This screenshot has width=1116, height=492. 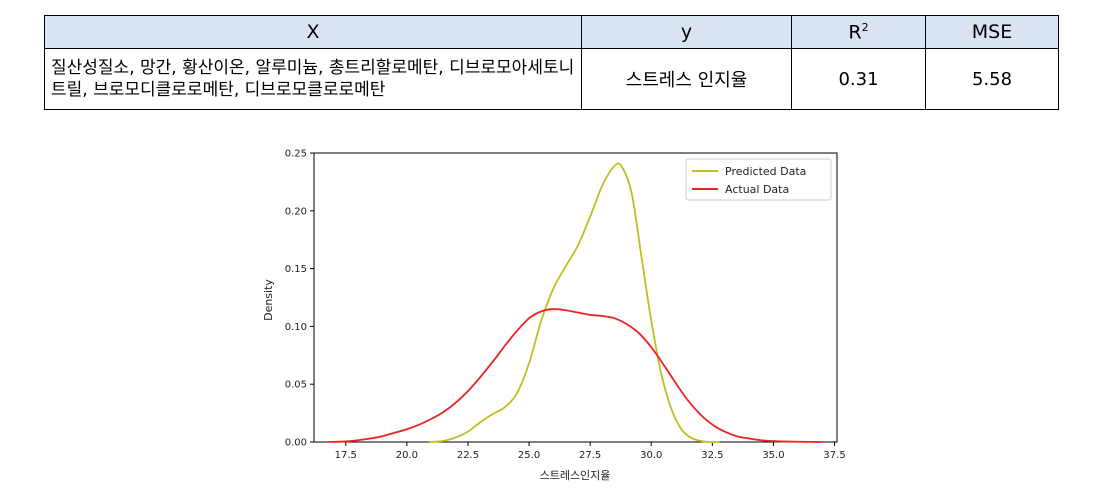 What do you see at coordinates (296, 211) in the screenshot?
I see `y-tick-label: 0.20` at bounding box center [296, 211].